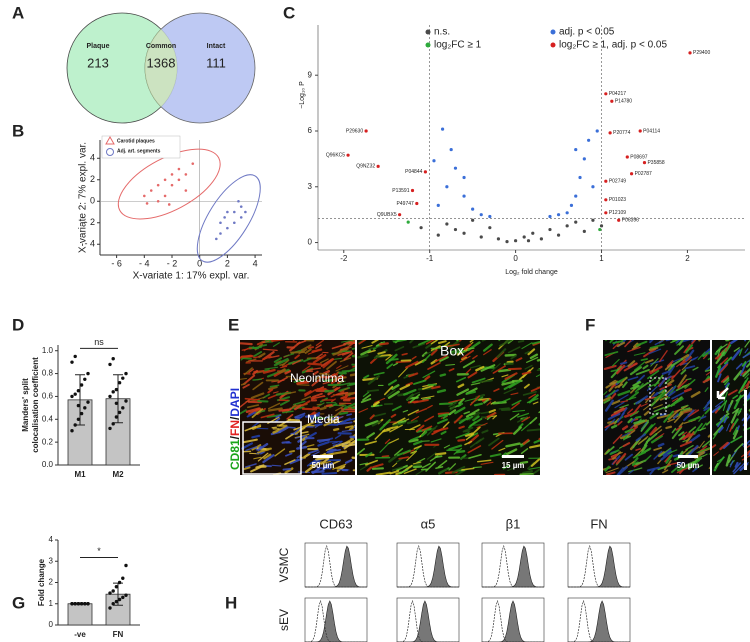 This screenshot has height=642, width=750. Describe the element at coordinates (745, 430) in the screenshot. I see `scale-bar` at that location.